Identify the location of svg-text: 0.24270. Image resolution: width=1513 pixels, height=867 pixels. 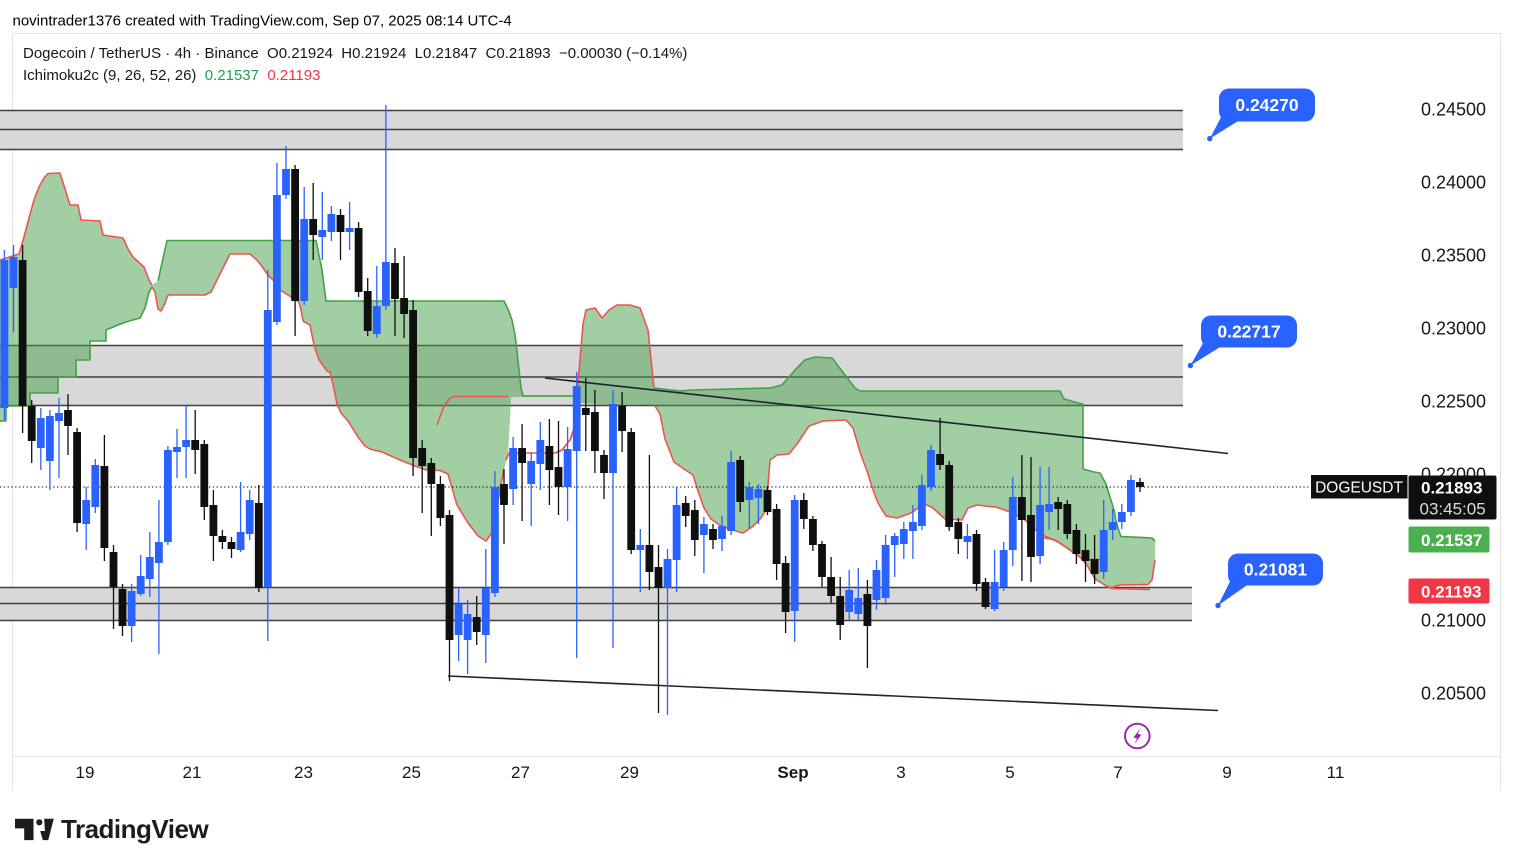
(1267, 105).